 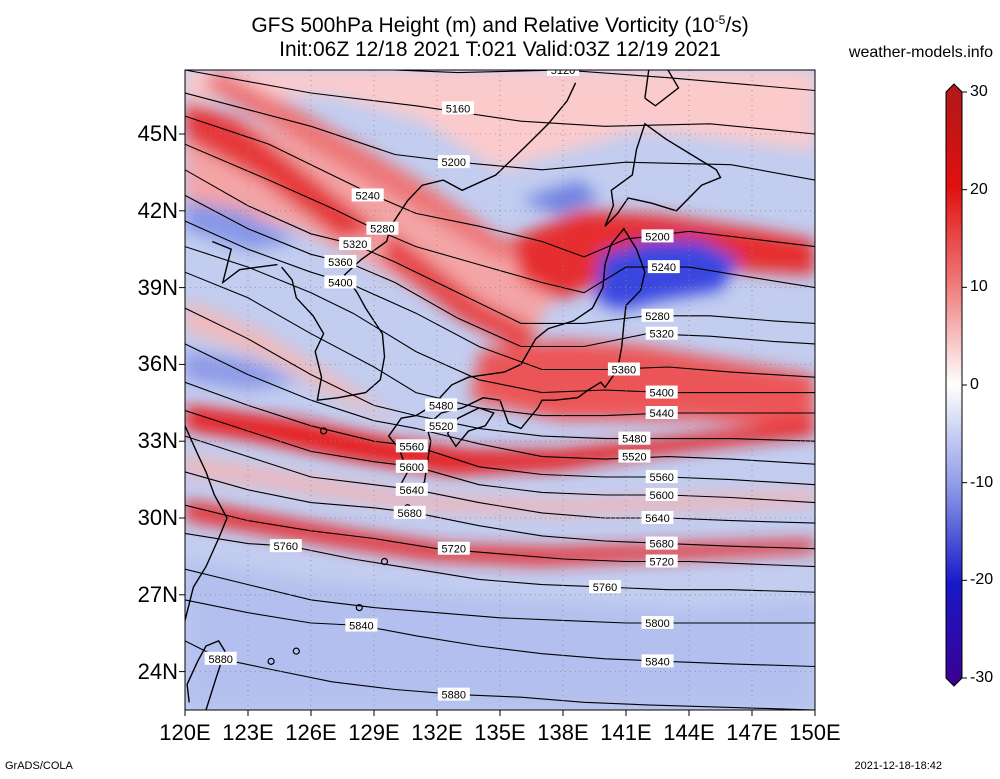 What do you see at coordinates (500, 732) in the screenshot?
I see `lon-label-135e: 135E` at bounding box center [500, 732].